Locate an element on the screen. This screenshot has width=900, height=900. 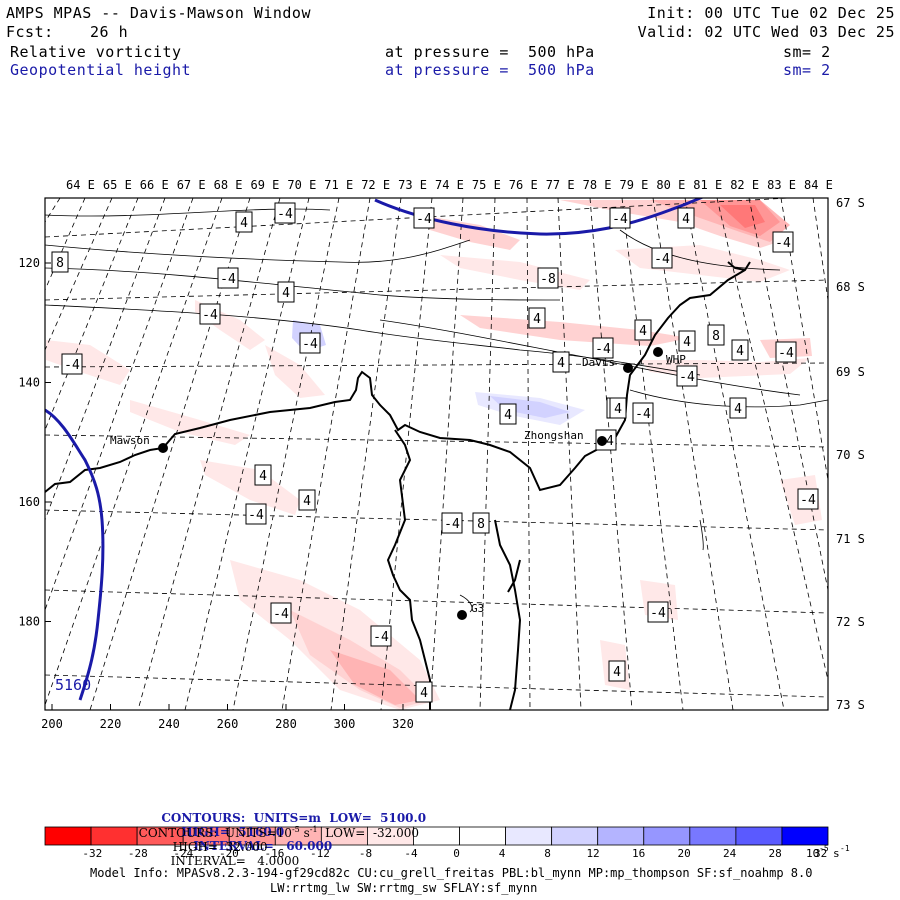
forecast-label: Fcst: is located at coordinates (30, 32).